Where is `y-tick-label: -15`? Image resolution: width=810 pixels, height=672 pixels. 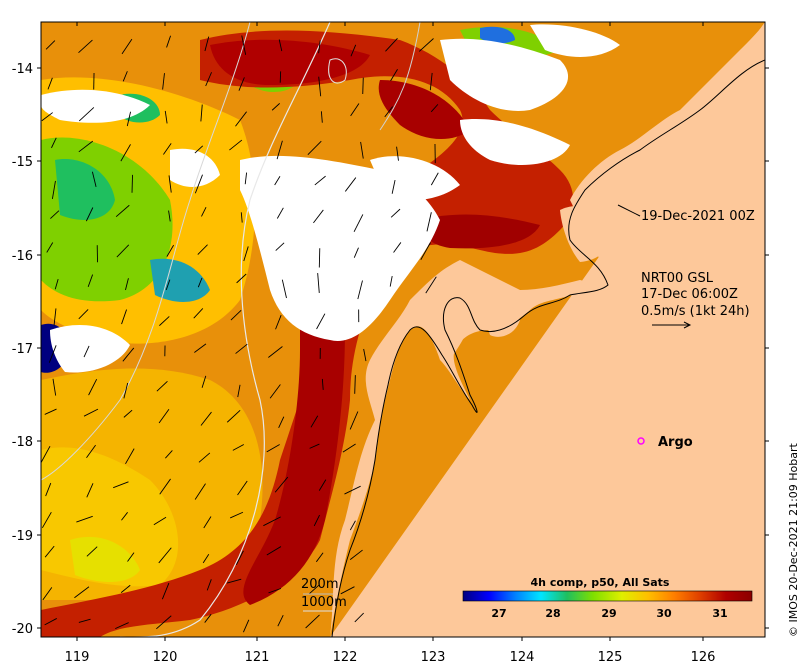
y-tick-label: -15 is located at coordinates (22, 162).